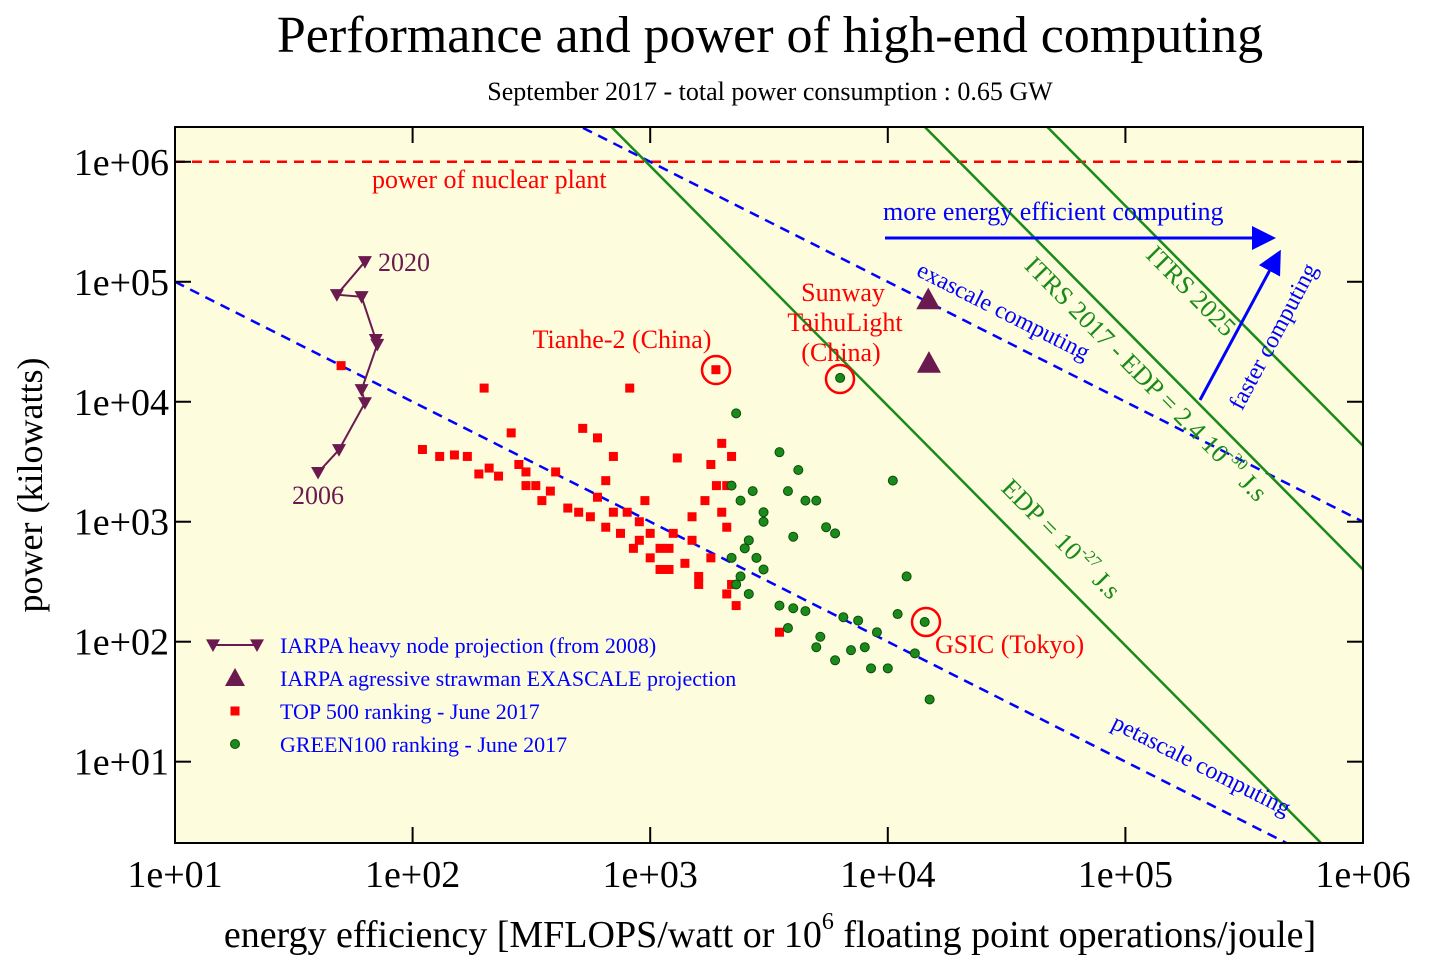 This screenshot has height=959, width=1431. What do you see at coordinates (121, 403) in the screenshot?
I see `y-tick-label: 1e+04` at bounding box center [121, 403].